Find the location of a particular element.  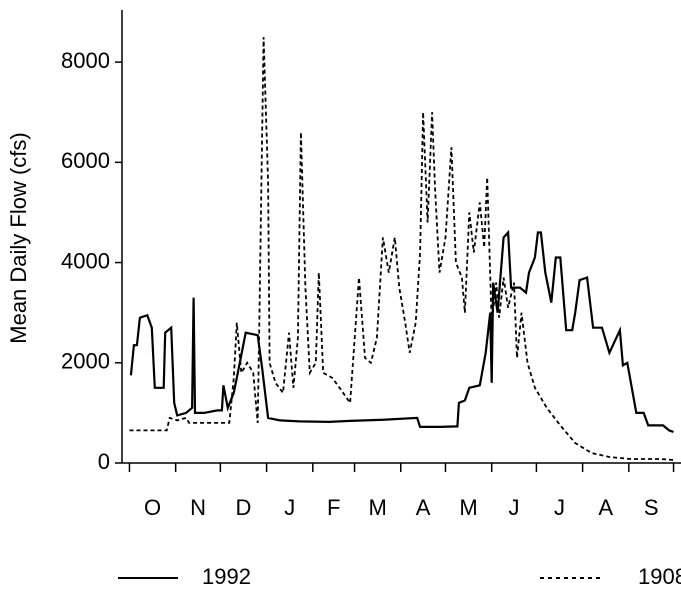

y-tick-label: 8000 is located at coordinates (85, 60).